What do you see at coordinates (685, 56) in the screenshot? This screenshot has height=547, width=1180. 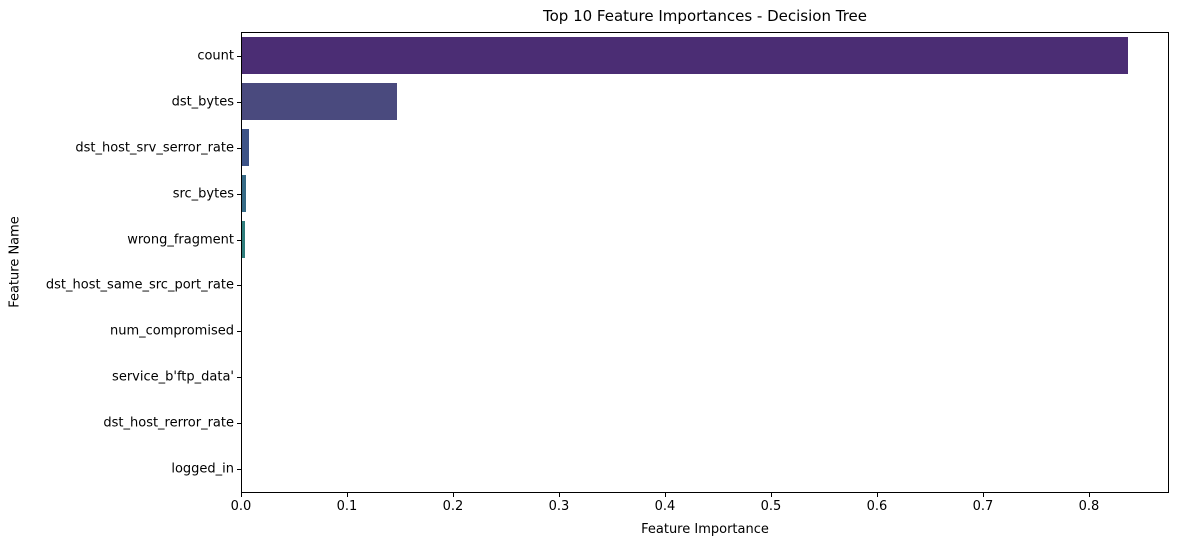 I see `bar-count` at bounding box center [685, 56].